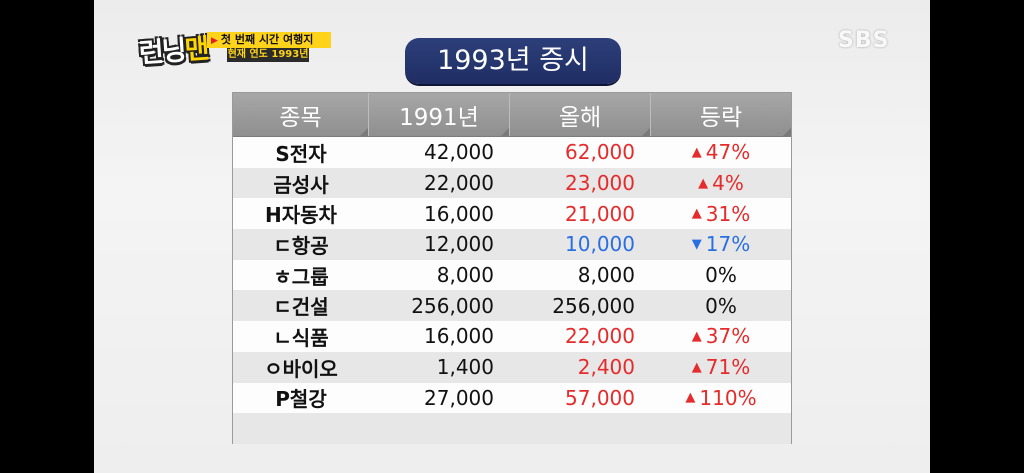 The height and width of the screenshot is (473, 1024). Describe the element at coordinates (196, 49) in the screenshot. I see `logo-text-accent: 맨` at that location.